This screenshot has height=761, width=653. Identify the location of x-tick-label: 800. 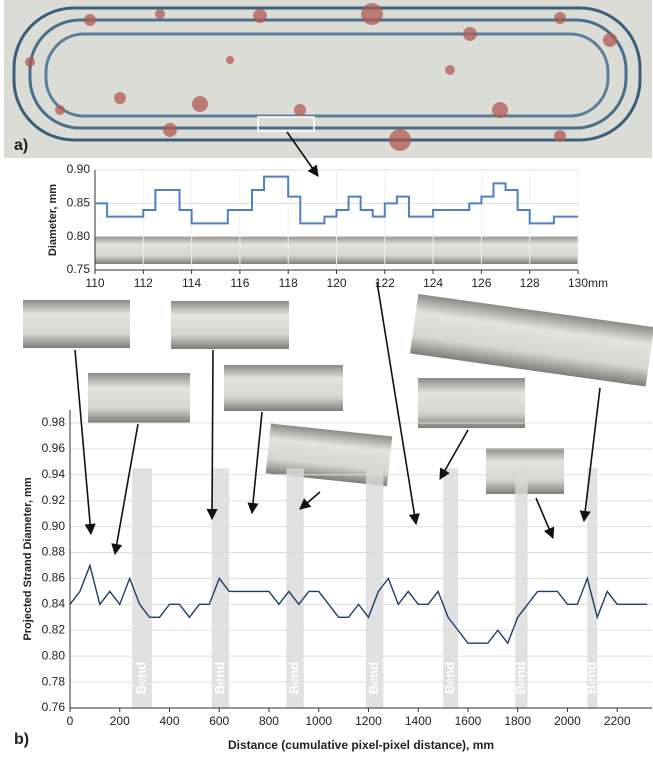
(269, 721).